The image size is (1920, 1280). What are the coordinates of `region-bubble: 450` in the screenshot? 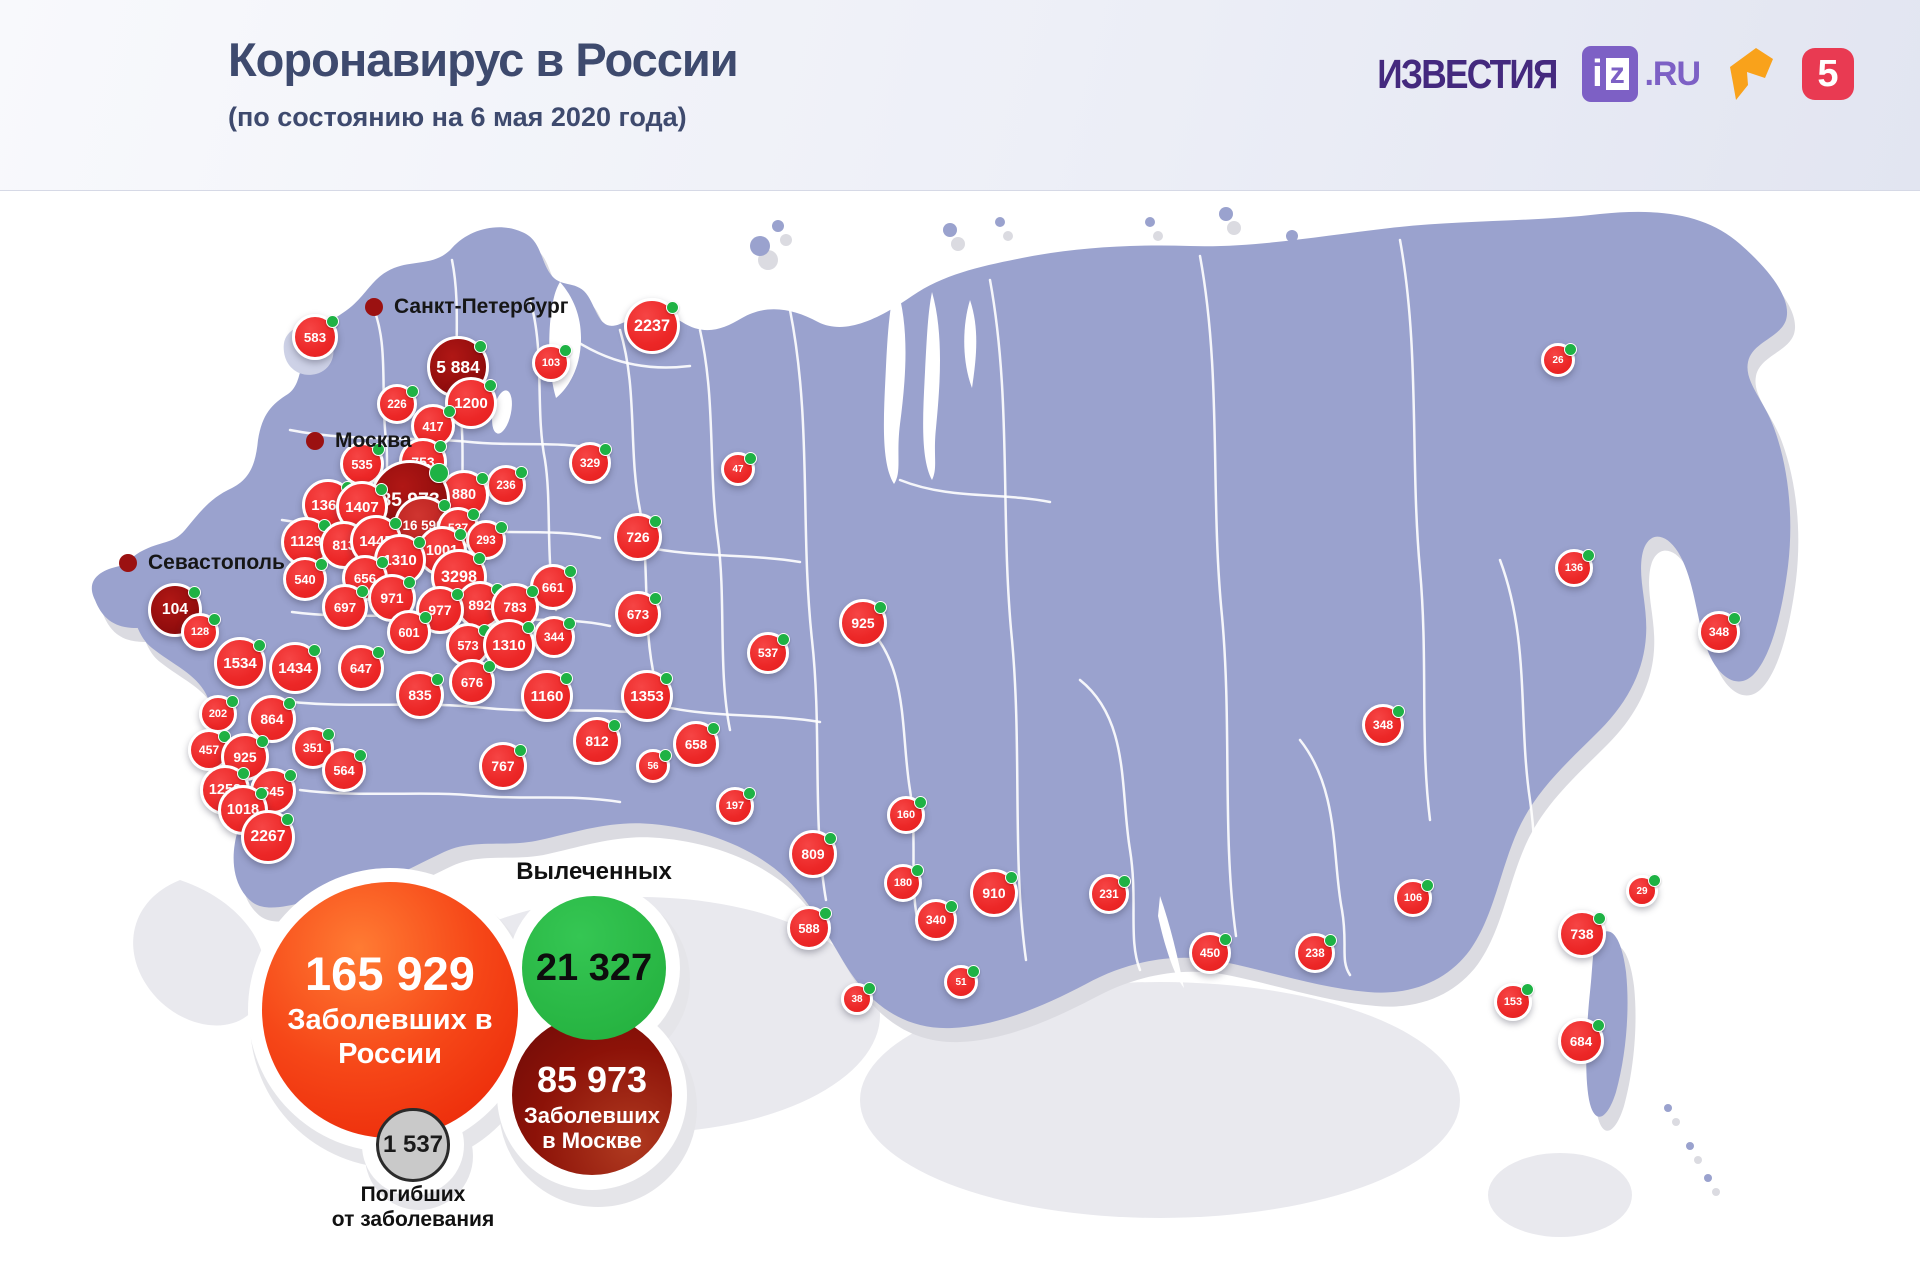 It's located at (1210, 953).